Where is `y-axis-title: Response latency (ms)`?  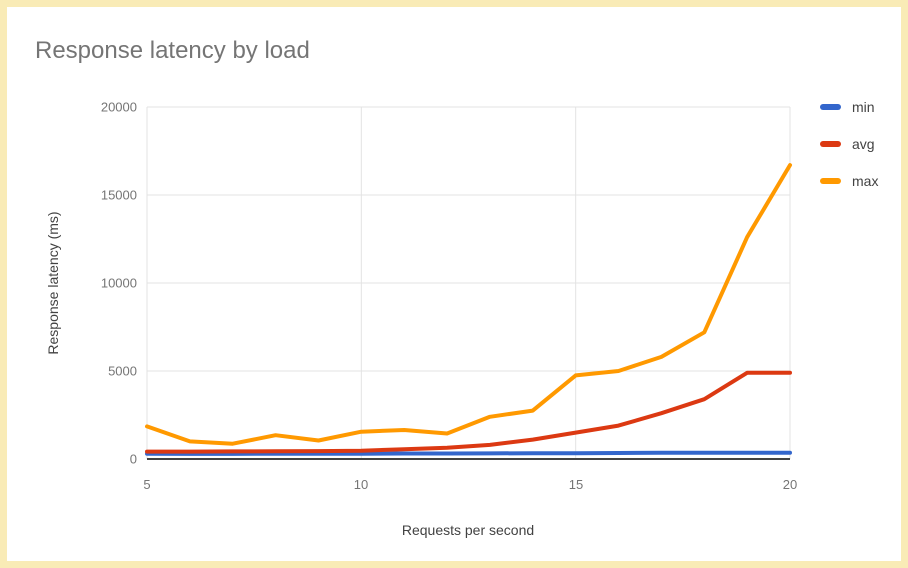
y-axis-title: Response latency (ms) is located at coordinates (53, 283).